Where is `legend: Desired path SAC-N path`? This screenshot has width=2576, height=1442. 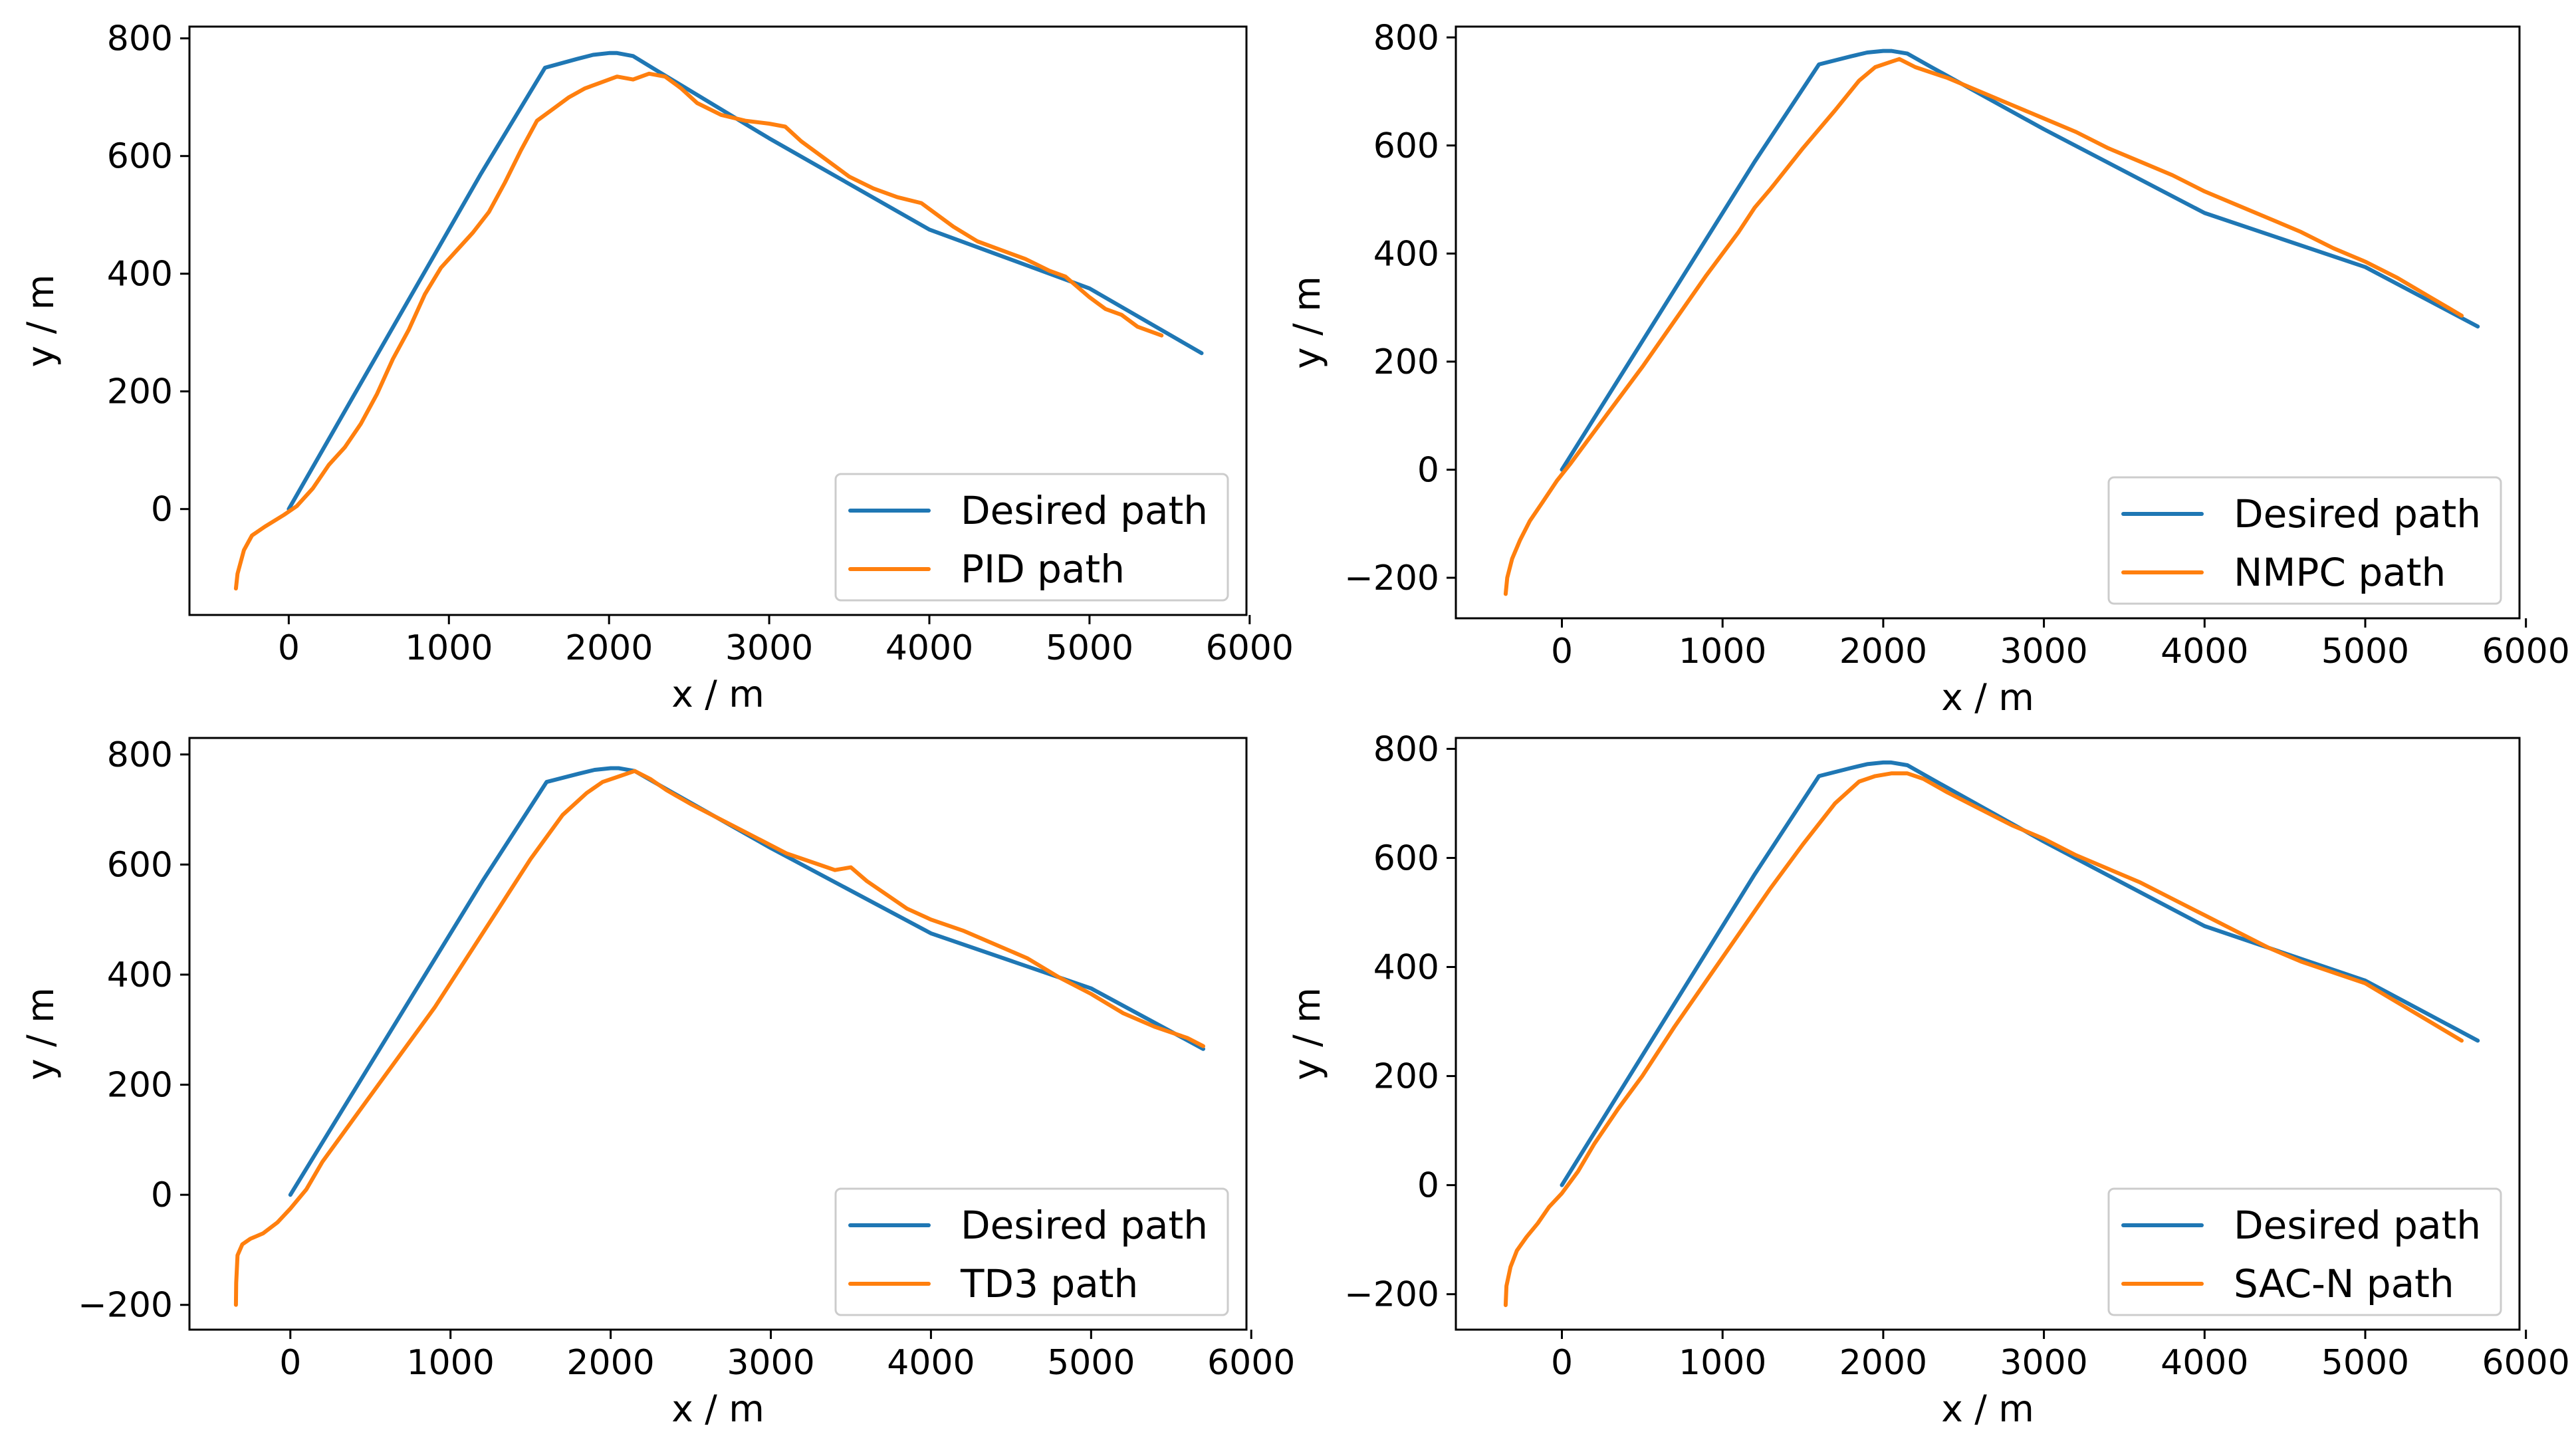
legend: Desired path SAC-N path is located at coordinates (2304, 1251).